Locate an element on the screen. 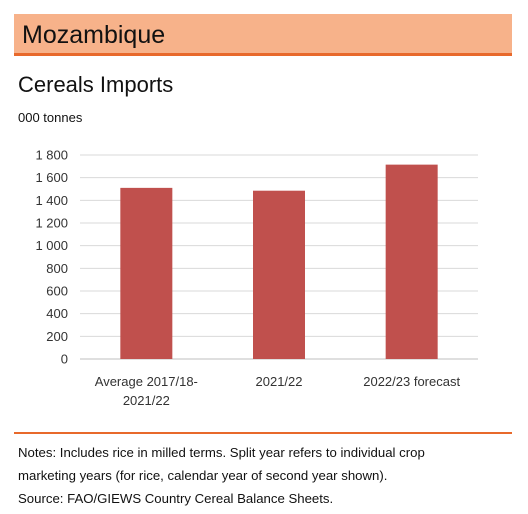 The width and height of the screenshot is (528, 514). country-title: Mozambique is located at coordinates (94, 35).